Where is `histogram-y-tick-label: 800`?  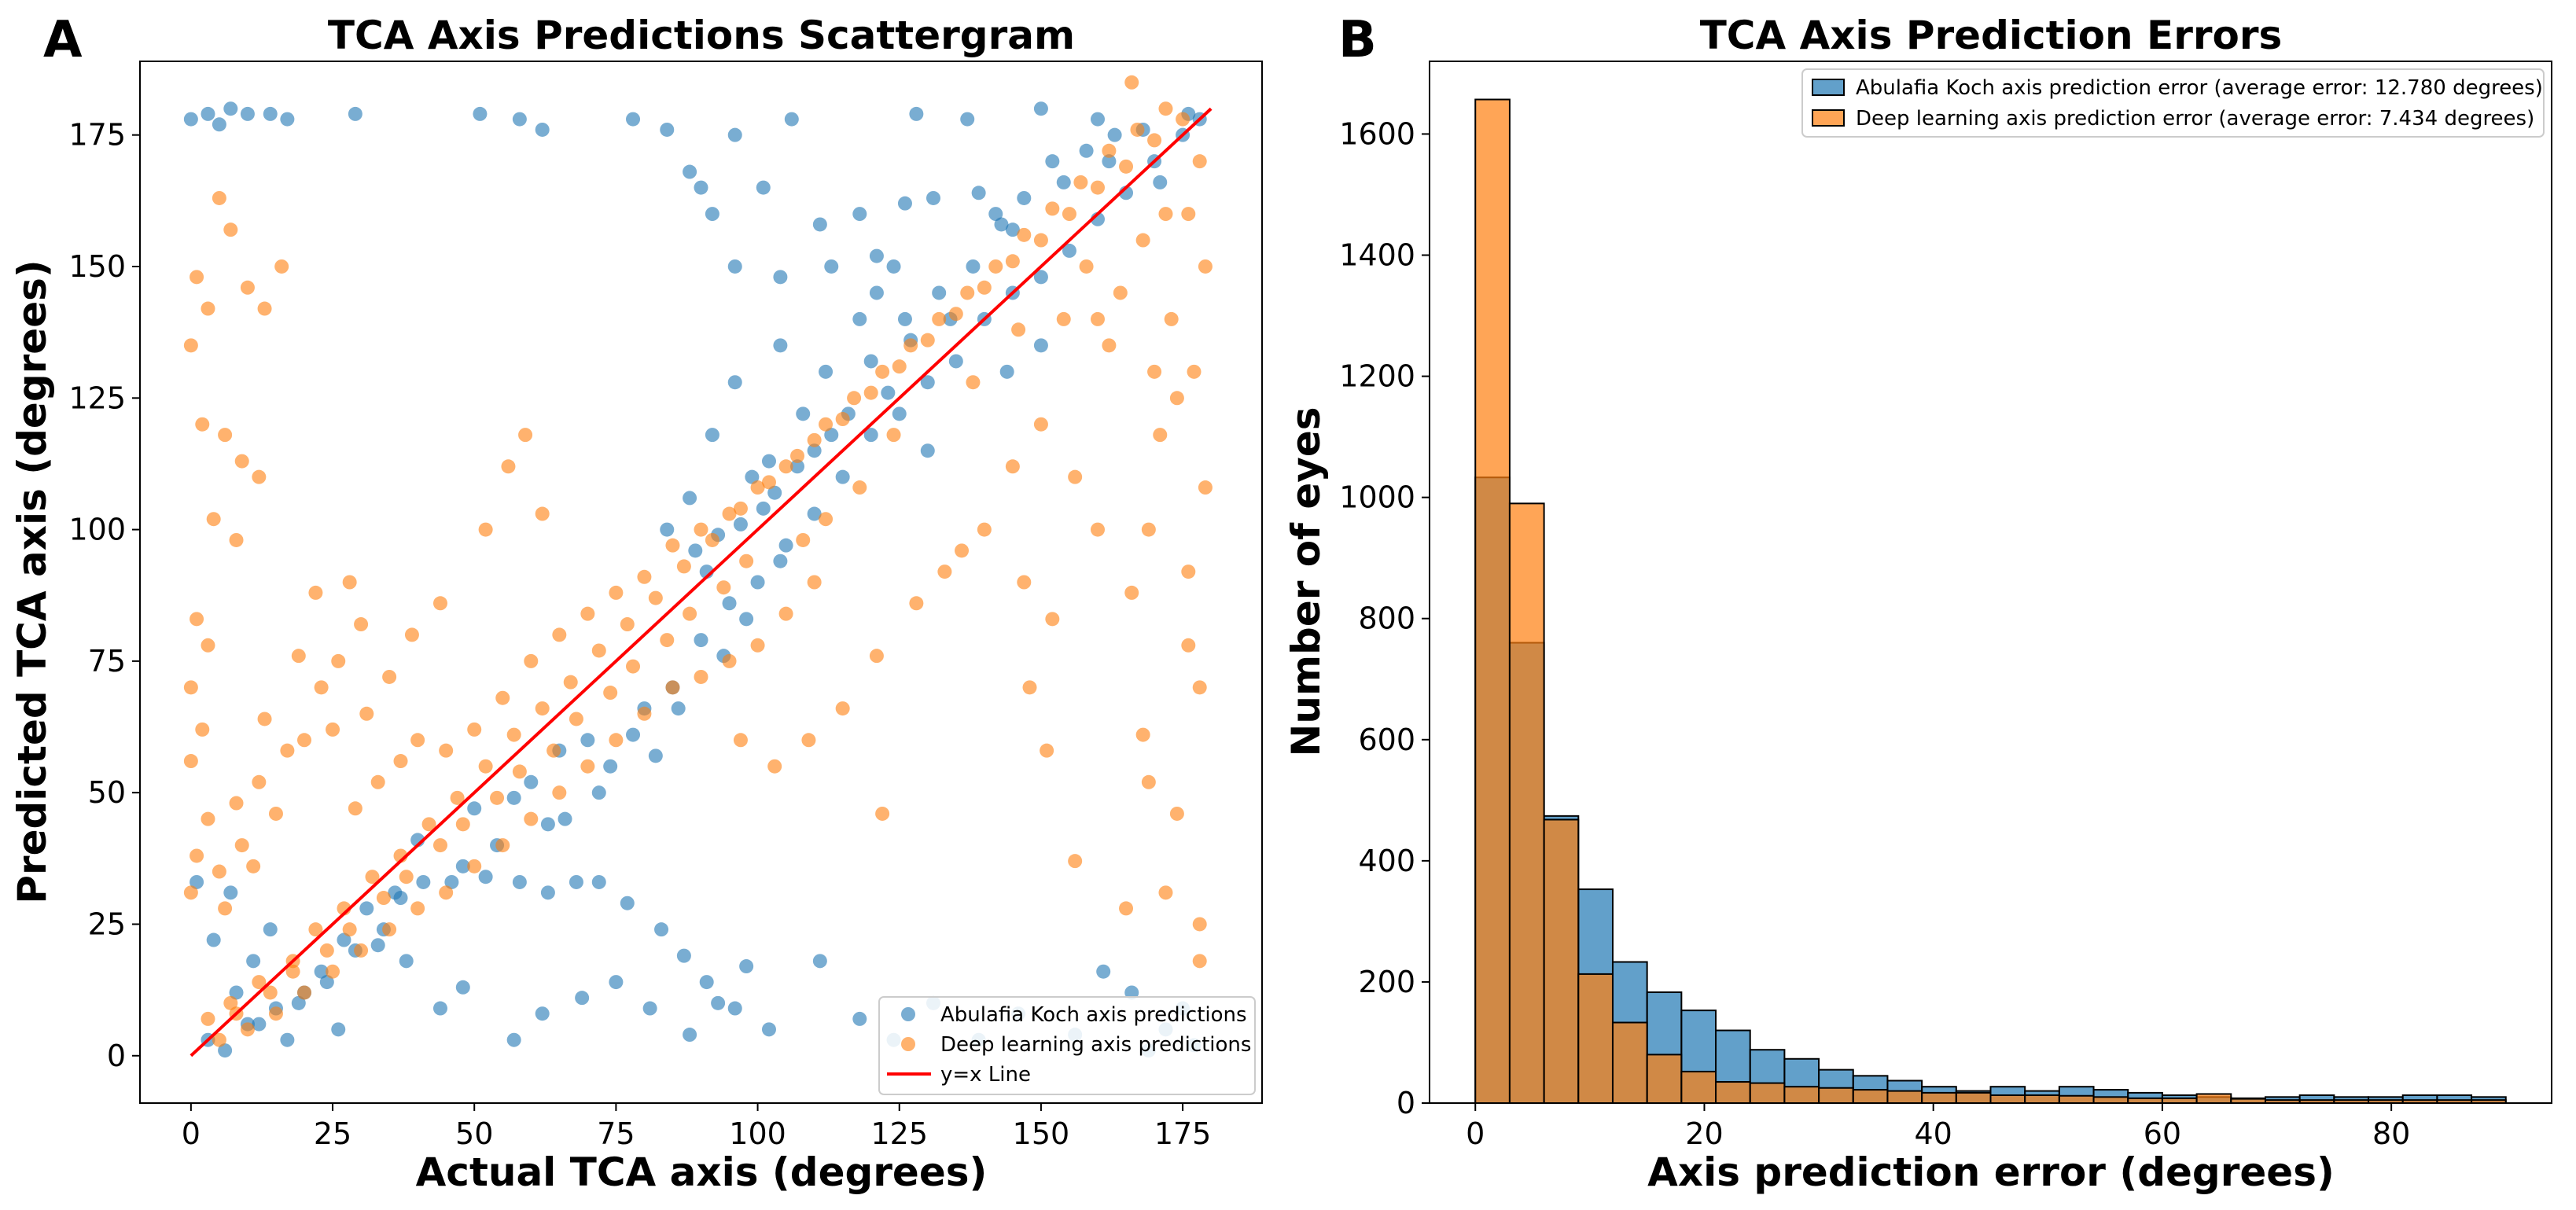 histogram-y-tick-label: 800 is located at coordinates (1386, 618).